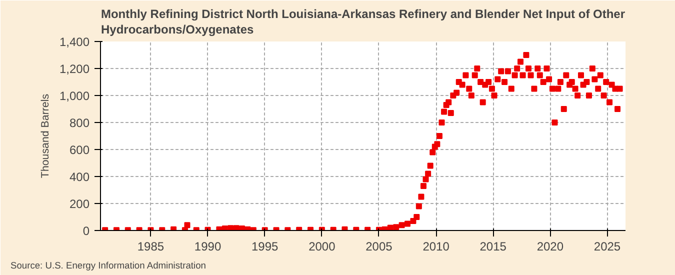 The image size is (675, 275). What do you see at coordinates (86, 231) in the screenshot?
I see `y-tick-label: 0` at bounding box center [86, 231].